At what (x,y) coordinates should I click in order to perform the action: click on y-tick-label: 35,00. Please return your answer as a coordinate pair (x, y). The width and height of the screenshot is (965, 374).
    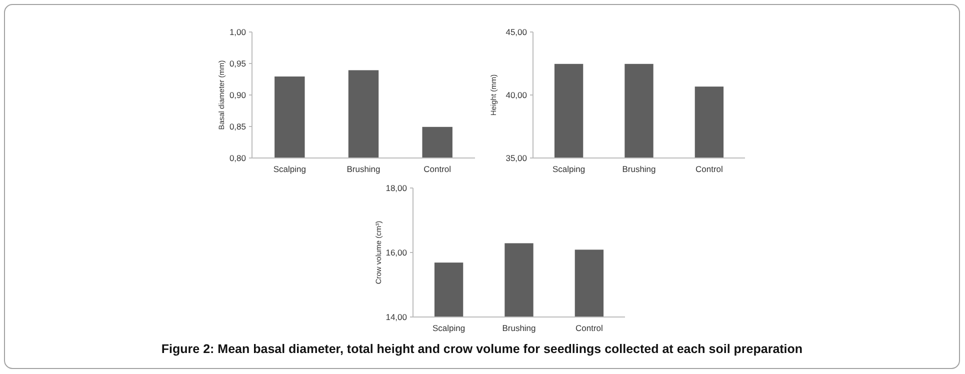
    Looking at the image, I should click on (517, 157).